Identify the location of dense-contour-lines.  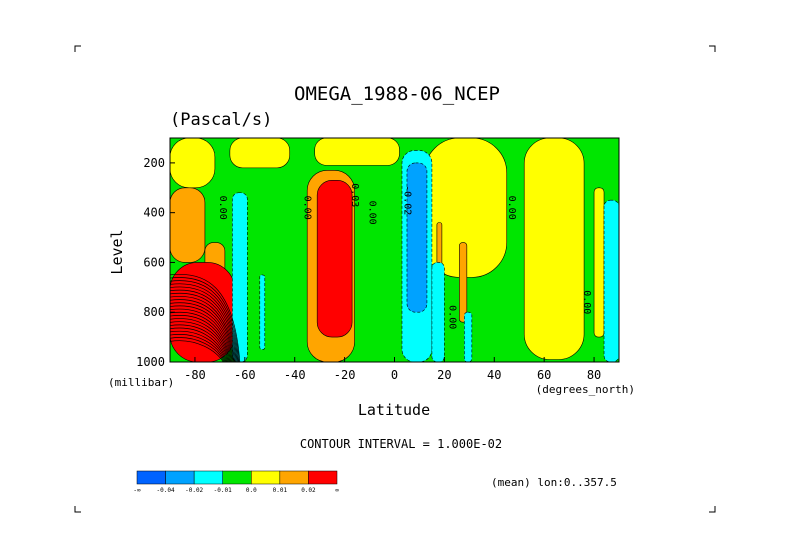
(205, 317).